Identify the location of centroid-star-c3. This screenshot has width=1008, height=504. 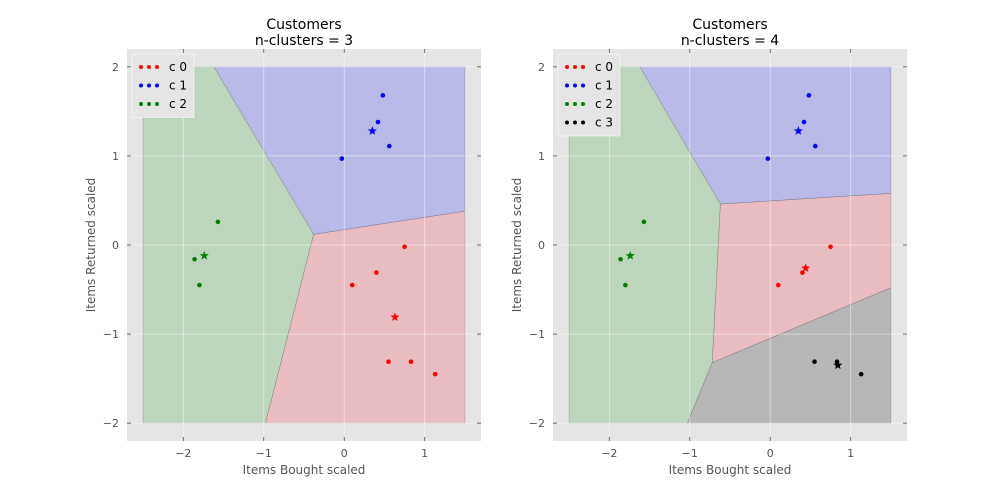
(838, 365).